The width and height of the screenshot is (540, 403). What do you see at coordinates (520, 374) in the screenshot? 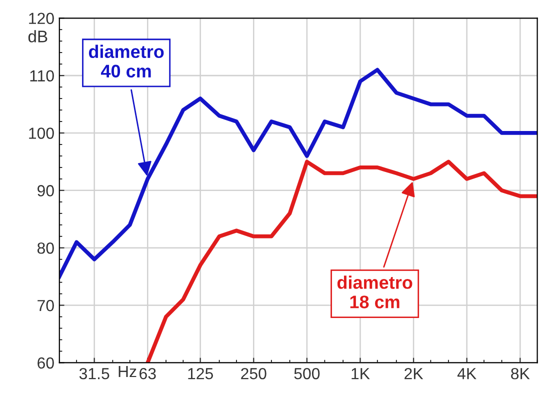
I see `x-tick-label: 8K` at bounding box center [520, 374].